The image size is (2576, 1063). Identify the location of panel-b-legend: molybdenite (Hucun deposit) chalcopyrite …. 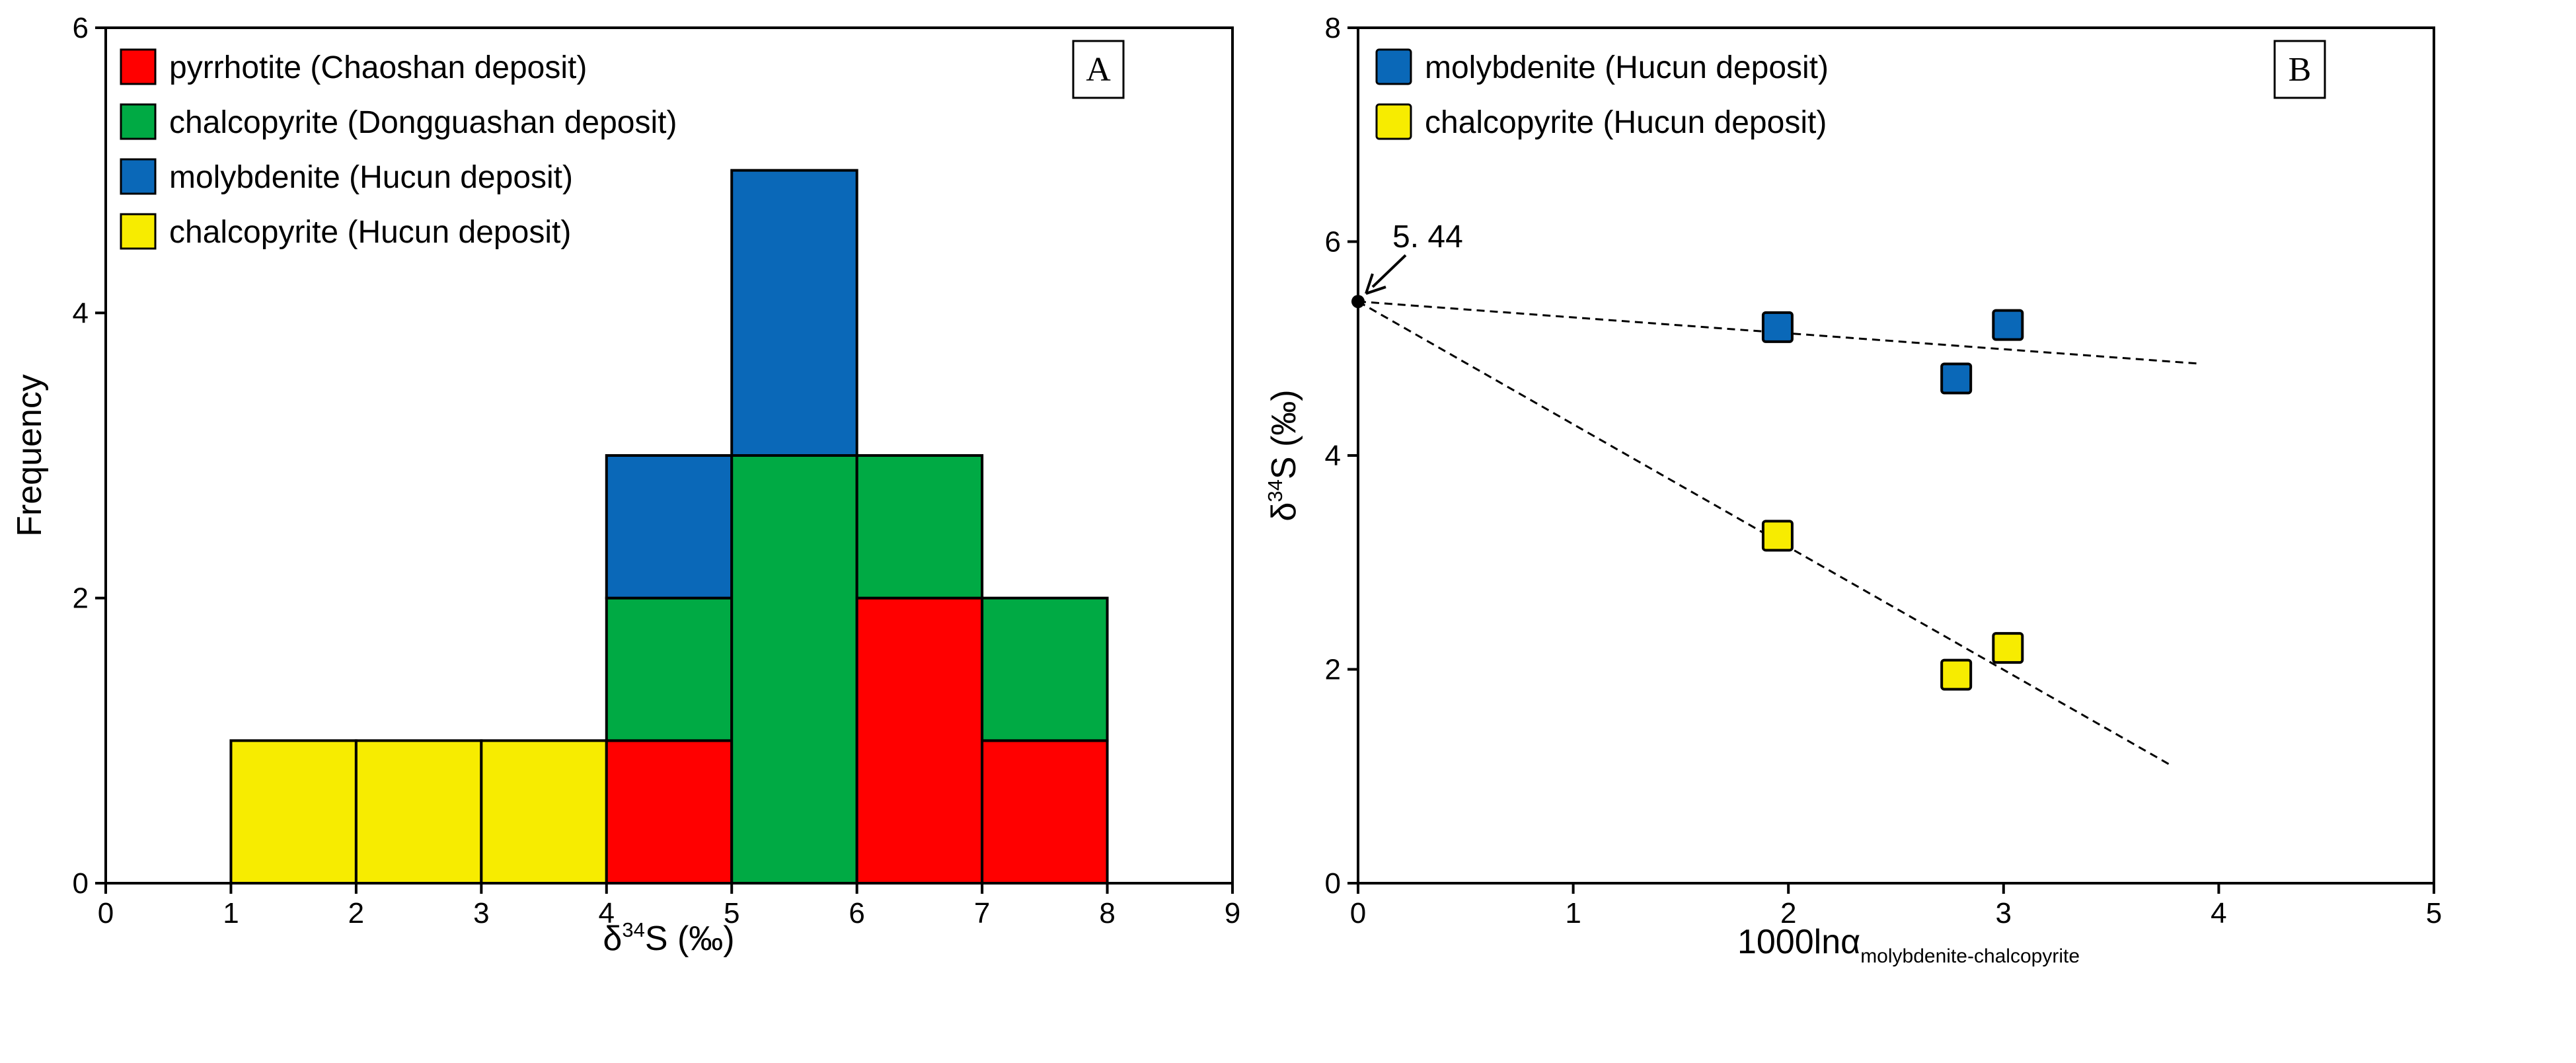
(1602, 94).